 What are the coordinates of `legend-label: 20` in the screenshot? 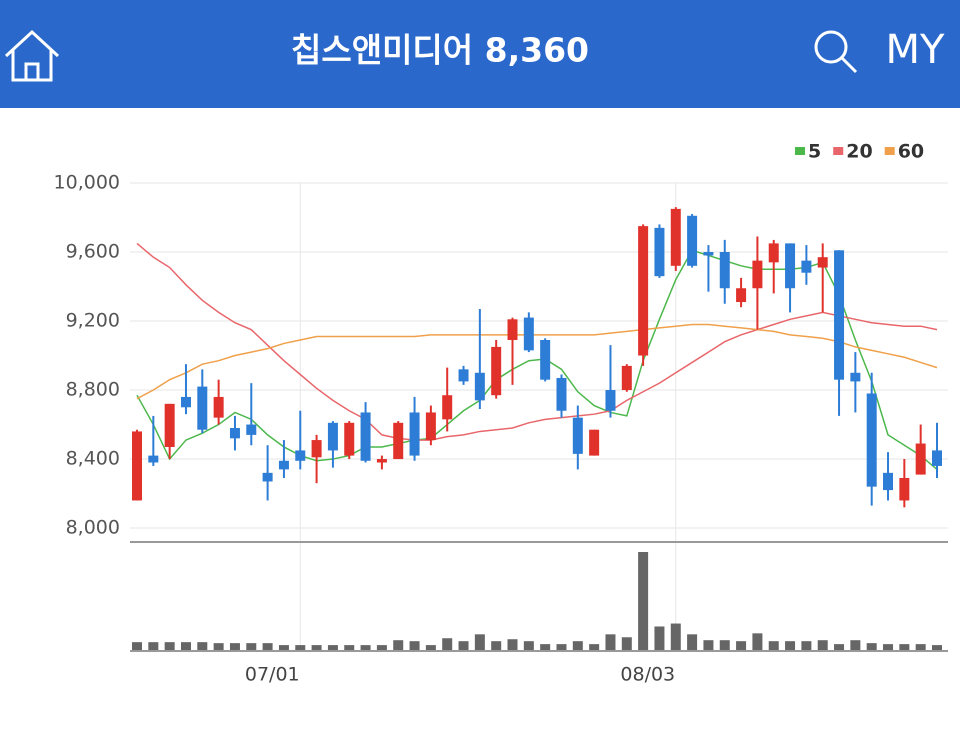 It's located at (859, 152).